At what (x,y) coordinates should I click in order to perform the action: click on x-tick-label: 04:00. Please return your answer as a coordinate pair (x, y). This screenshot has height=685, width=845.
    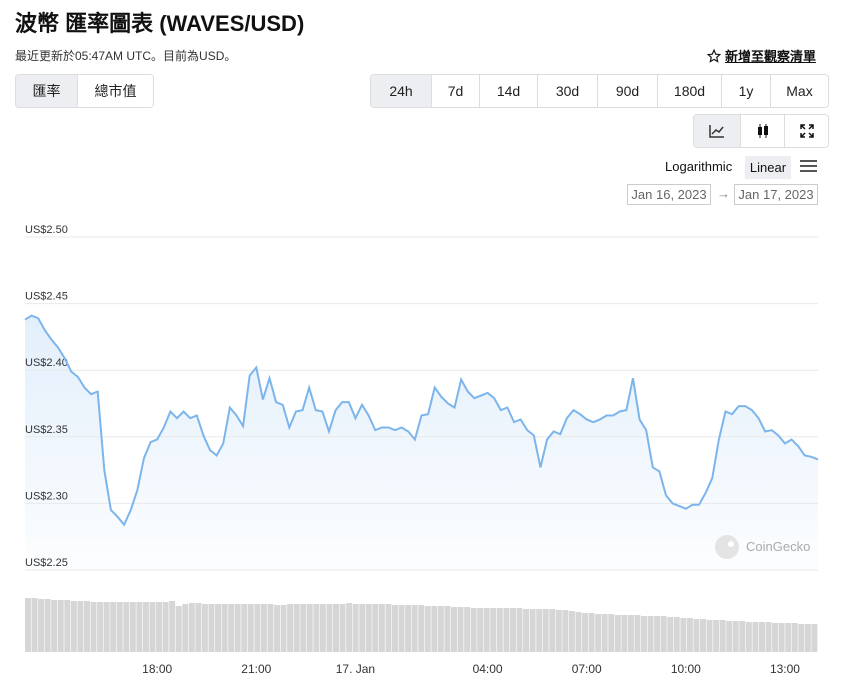
    Looking at the image, I should click on (488, 669).